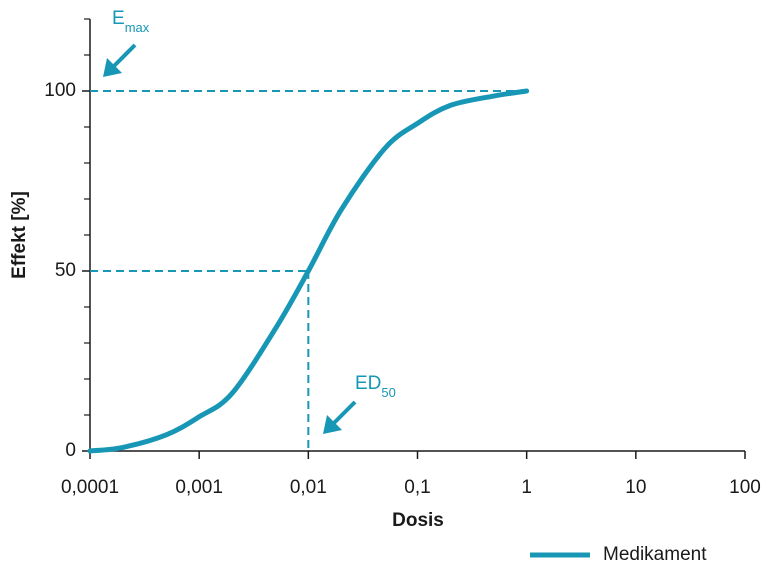  Describe the element at coordinates (418, 520) in the screenshot. I see `x-axis-label: Dosis` at that location.